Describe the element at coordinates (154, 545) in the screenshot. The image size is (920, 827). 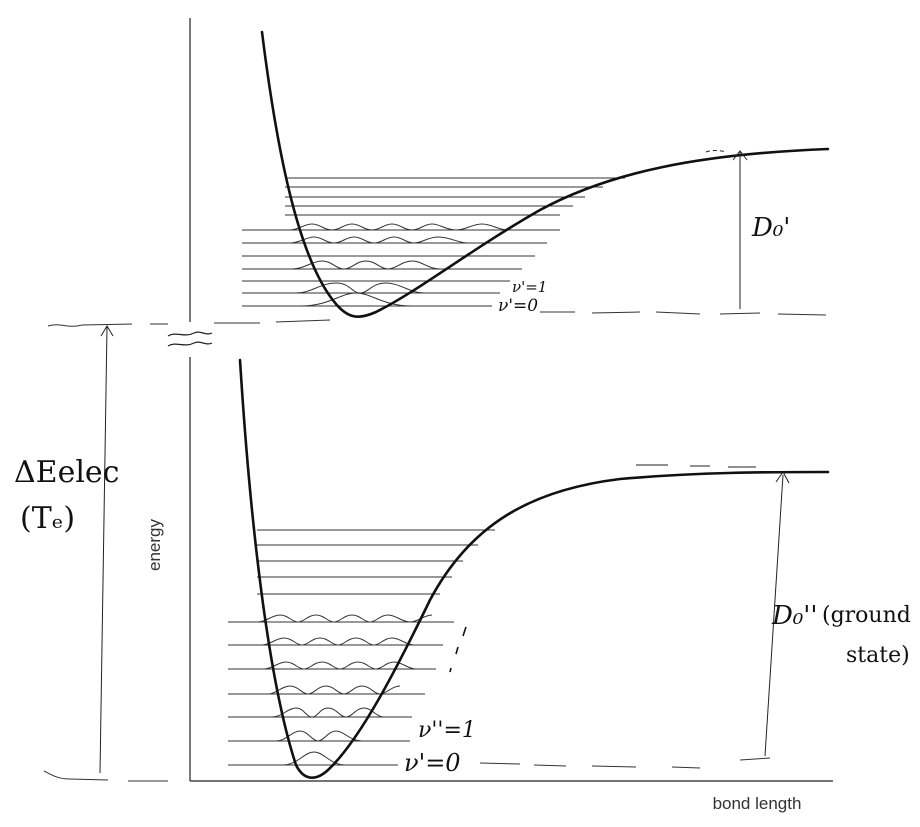
I see `y-axis-label: energy` at that location.